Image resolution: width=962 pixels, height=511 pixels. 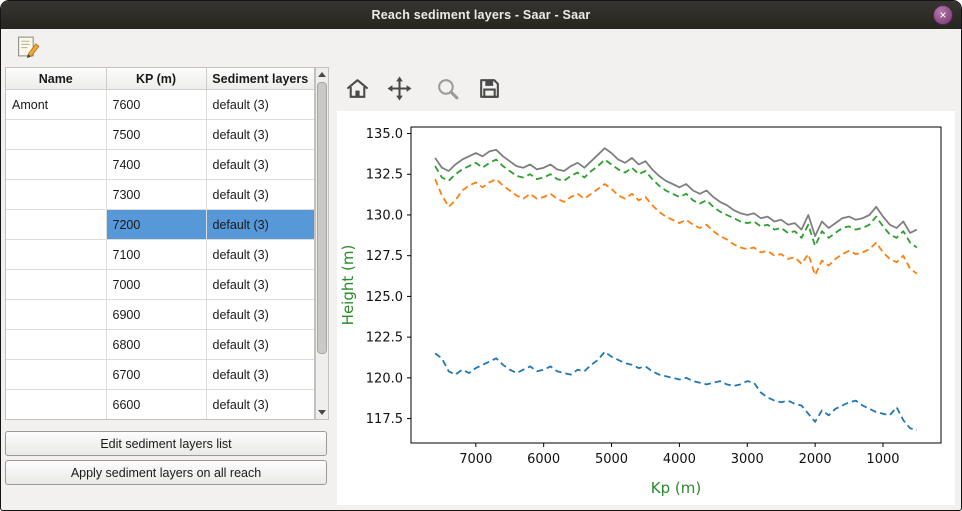 I want to click on save-button, so click(x=489, y=90).